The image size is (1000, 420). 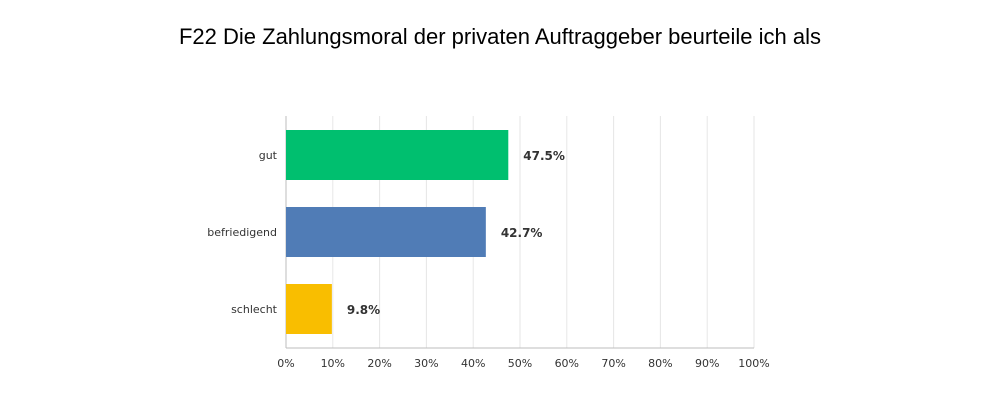 I want to click on category-label: schlecht, so click(x=254, y=309).